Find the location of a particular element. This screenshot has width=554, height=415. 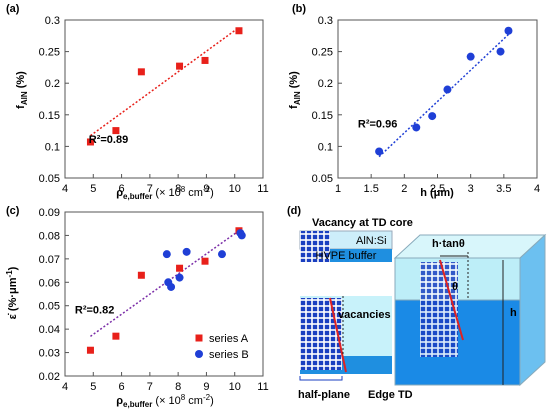

y-tick-label: 0.03 is located at coordinates (49, 354).